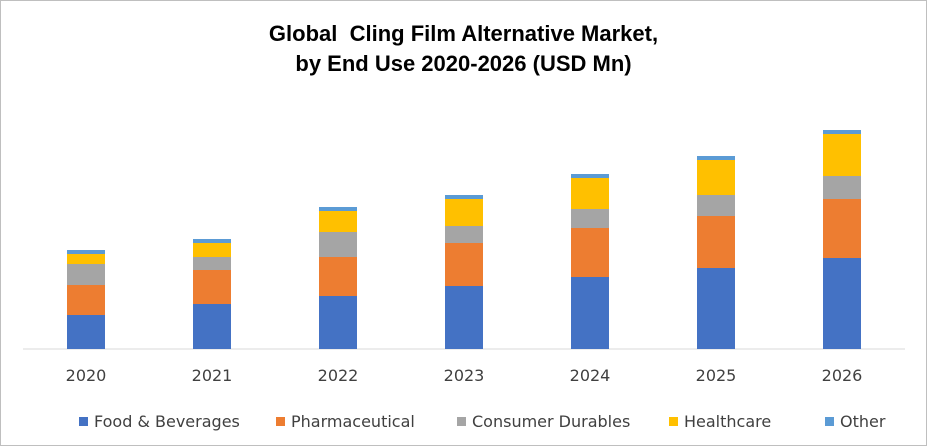  What do you see at coordinates (212, 326) in the screenshot?
I see `bar-segment-2021-food-beverages` at bounding box center [212, 326].